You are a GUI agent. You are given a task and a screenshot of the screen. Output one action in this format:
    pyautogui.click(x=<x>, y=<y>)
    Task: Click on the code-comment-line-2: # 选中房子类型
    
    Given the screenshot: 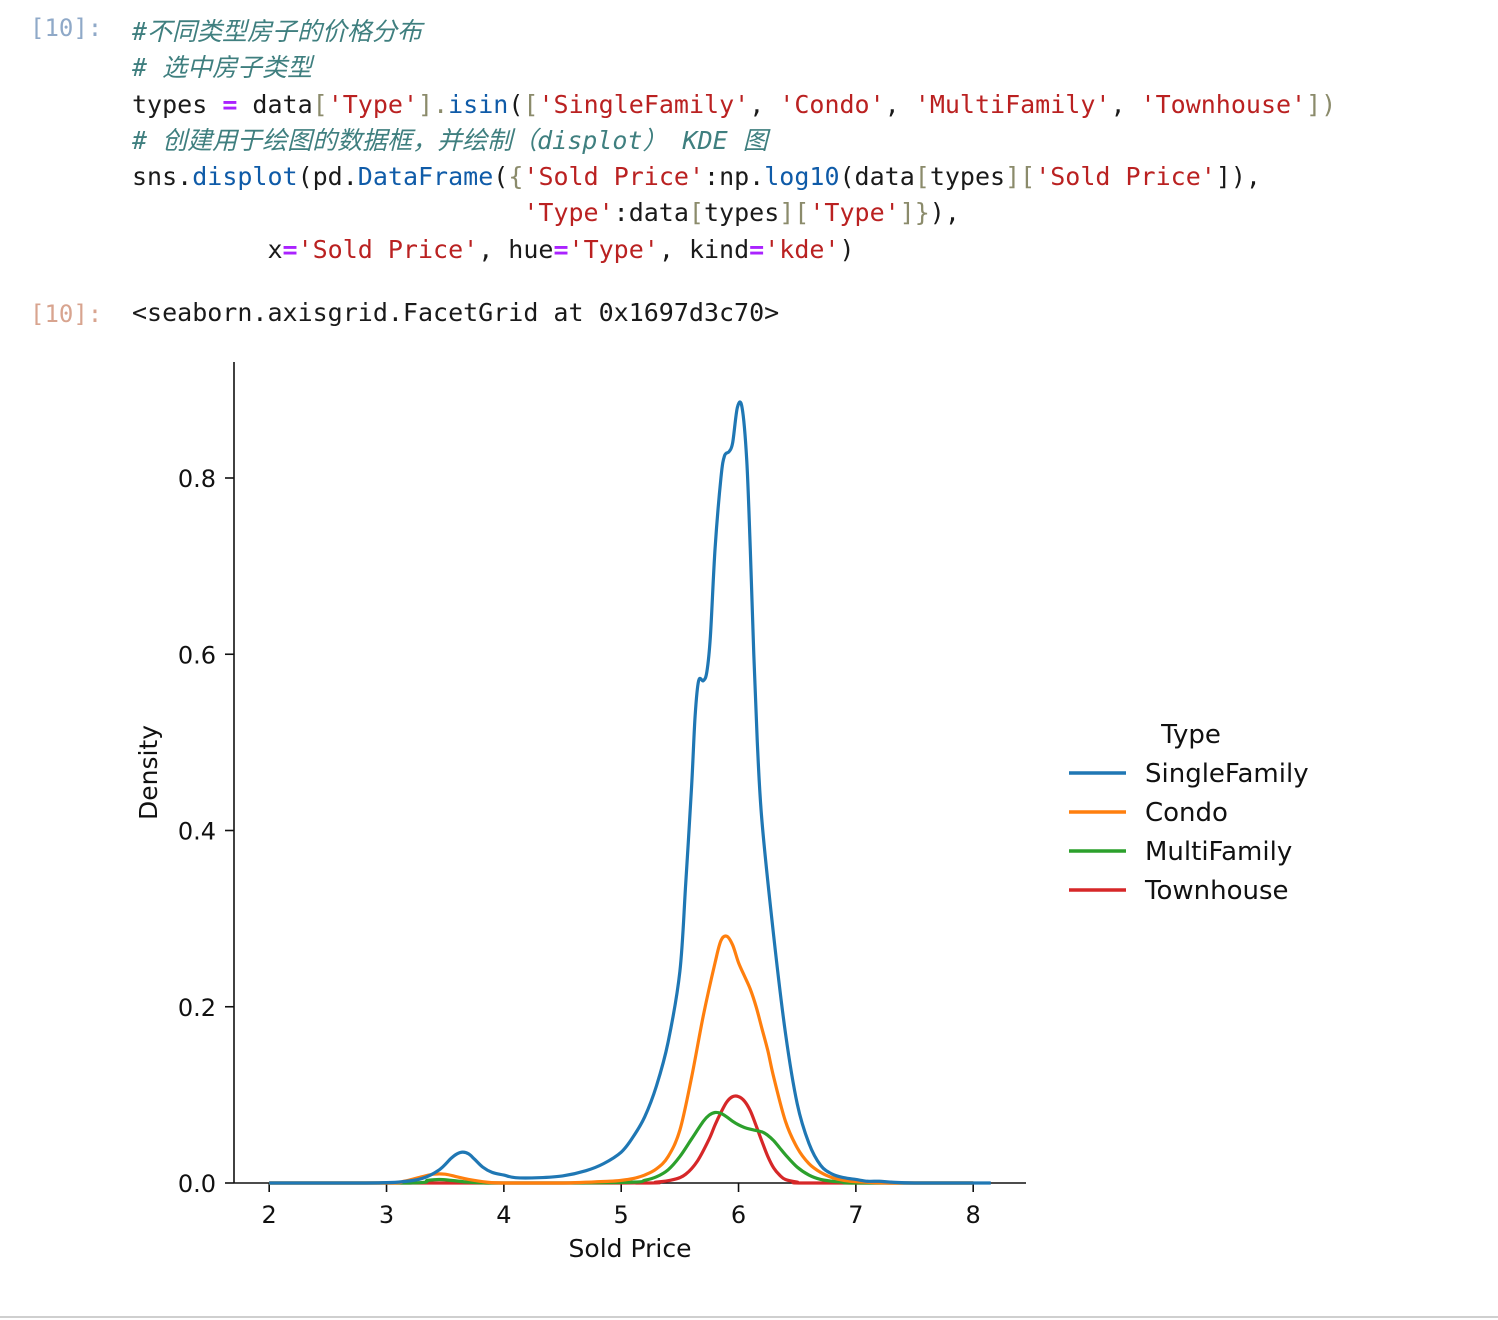 What is the action you would take?
    pyautogui.click(x=222, y=68)
    